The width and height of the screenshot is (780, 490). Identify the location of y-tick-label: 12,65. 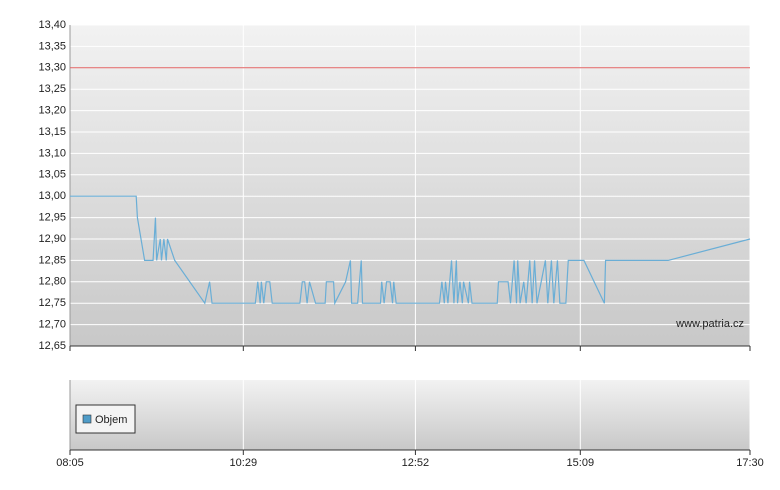
(52, 346).